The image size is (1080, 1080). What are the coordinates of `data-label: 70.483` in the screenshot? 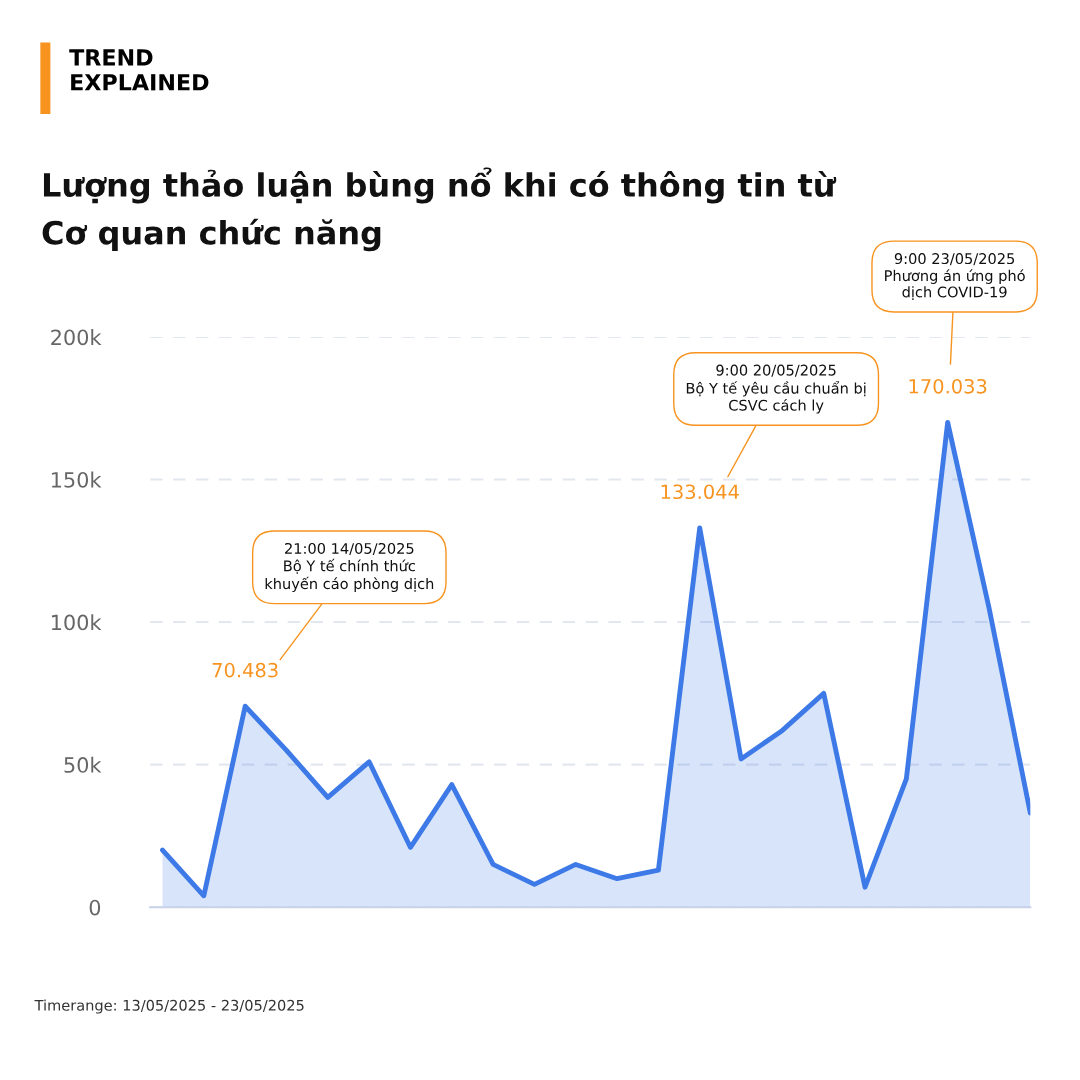 It's located at (245, 670).